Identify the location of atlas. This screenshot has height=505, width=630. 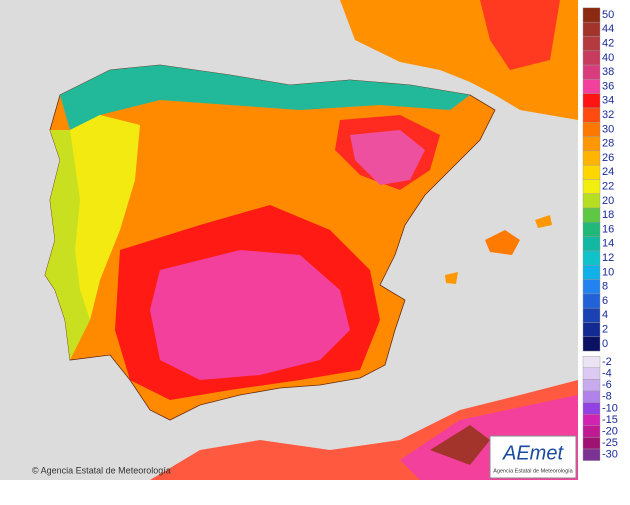
(460, 445).